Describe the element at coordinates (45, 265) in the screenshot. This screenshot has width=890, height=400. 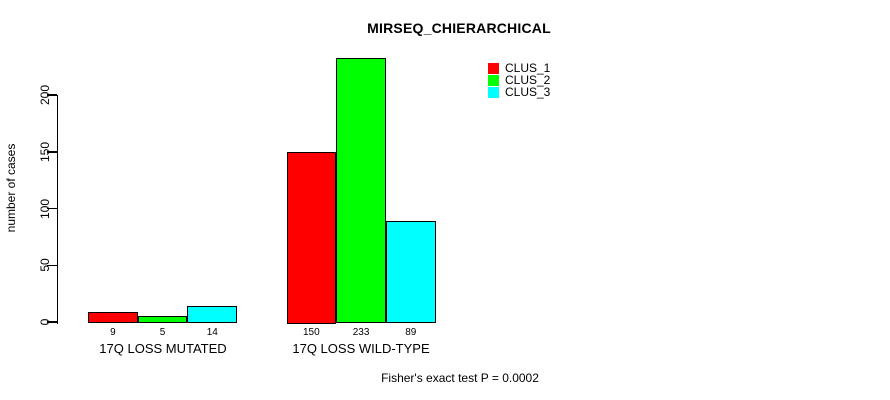
I see `y-axis-tick-label: 50` at that location.